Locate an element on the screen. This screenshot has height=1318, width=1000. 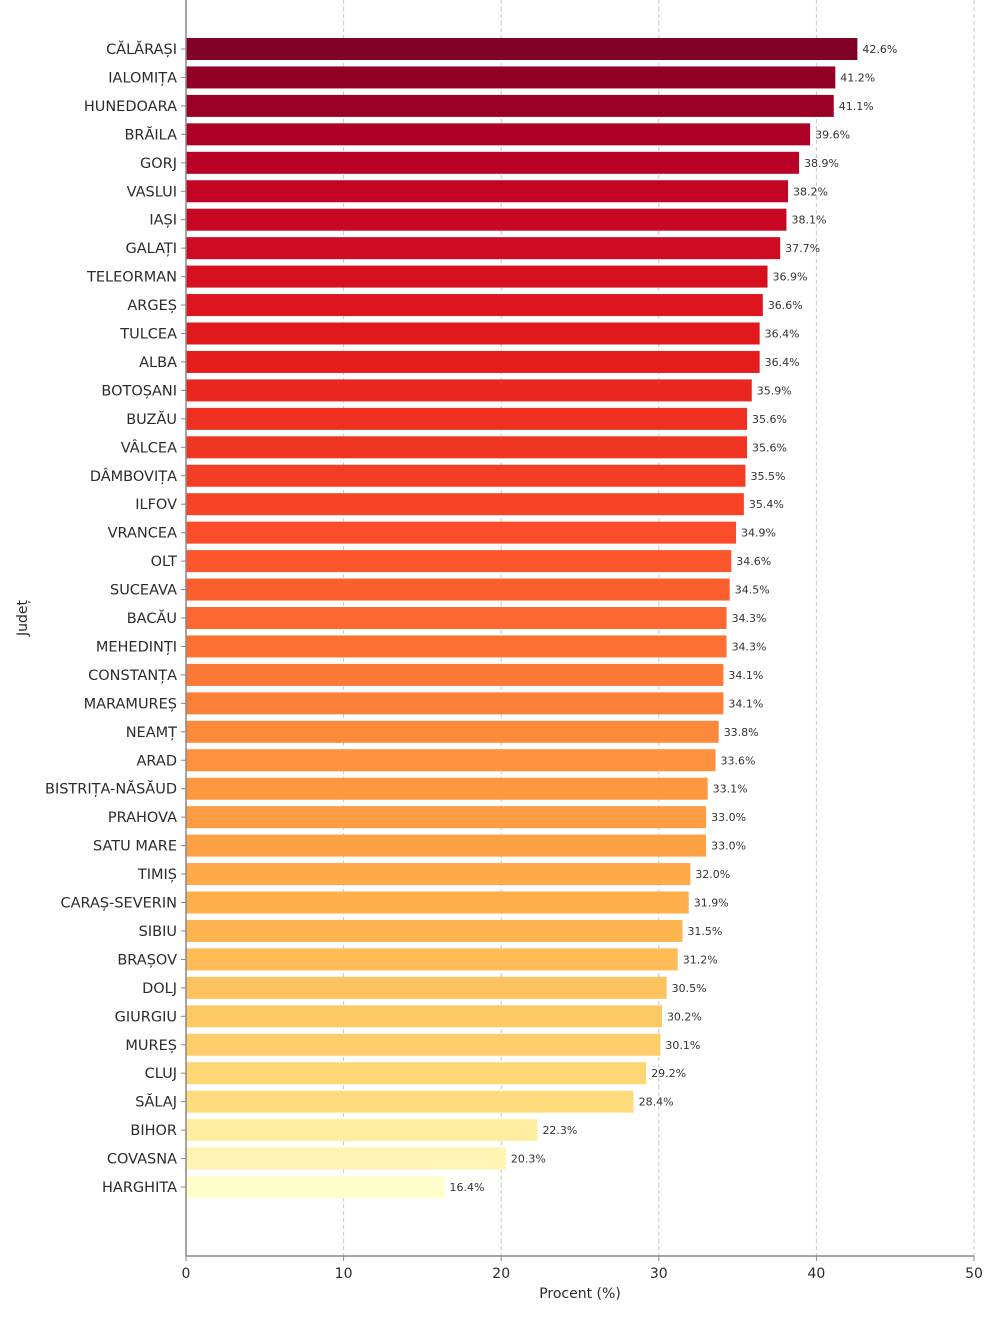
y-tick-label: COVASNA is located at coordinates (142, 1160).